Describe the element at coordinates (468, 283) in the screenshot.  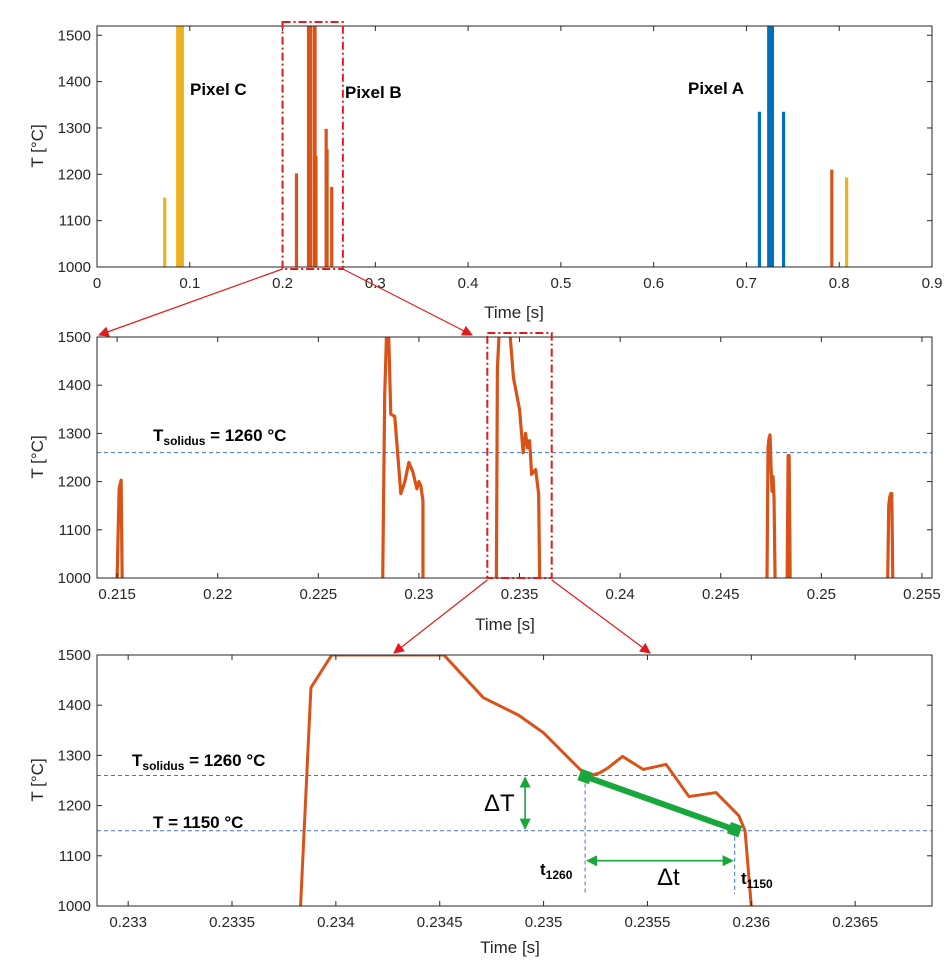
I see `x-tick-label: 0.4` at that location.